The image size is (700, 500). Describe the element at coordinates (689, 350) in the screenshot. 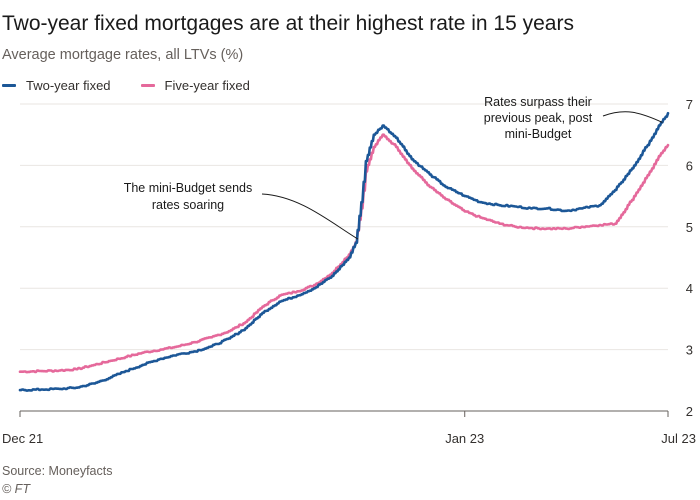

I see `y-tick-label-3: 3` at that location.